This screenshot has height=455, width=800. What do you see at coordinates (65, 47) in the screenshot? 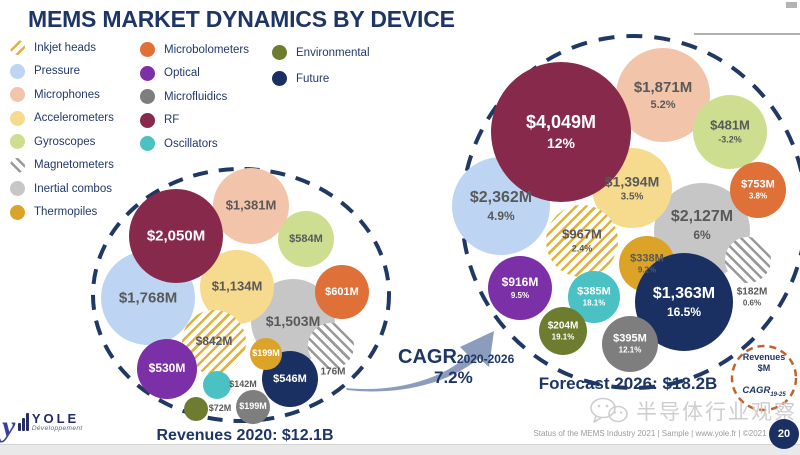
I see `legend-label-inkjet: Inkjet heads` at bounding box center [65, 47].